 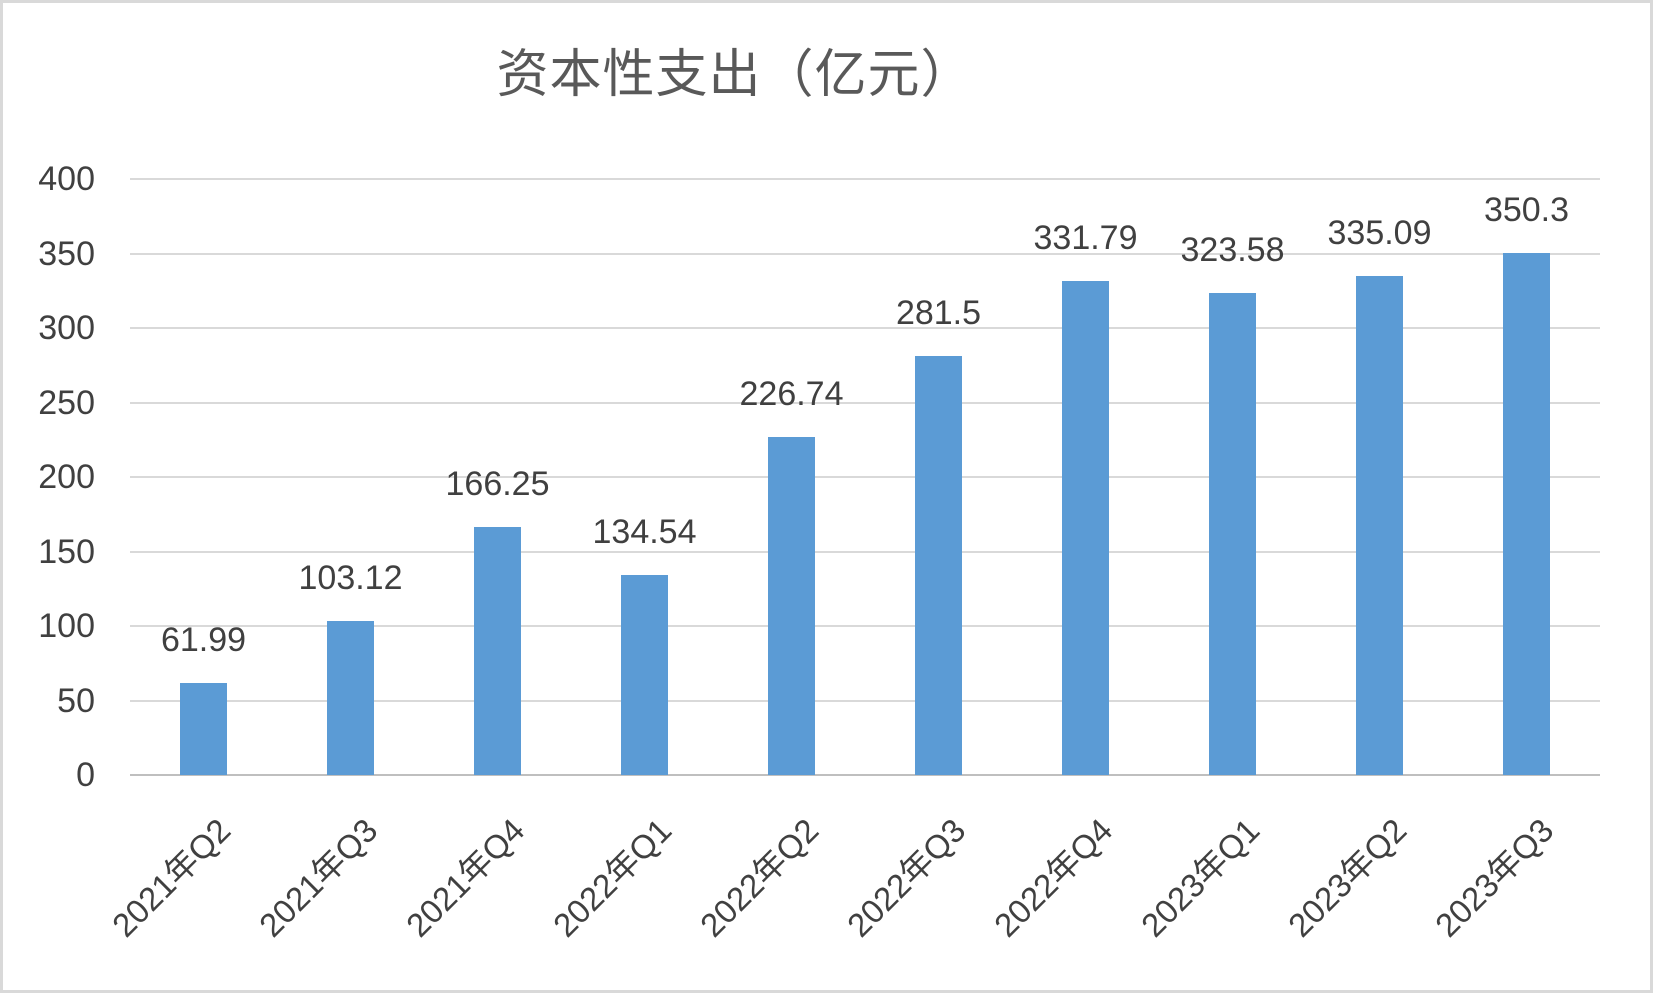 I want to click on bar-2022年Q1, so click(x=644, y=674).